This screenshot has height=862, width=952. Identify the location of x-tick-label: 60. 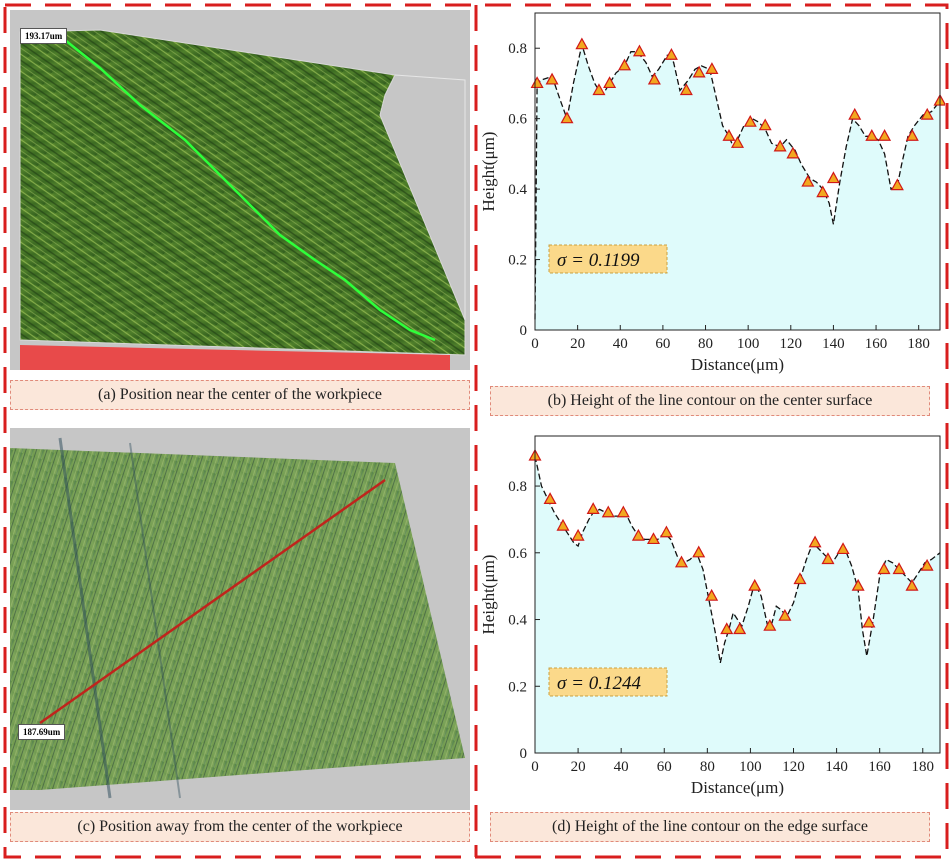
(662, 344).